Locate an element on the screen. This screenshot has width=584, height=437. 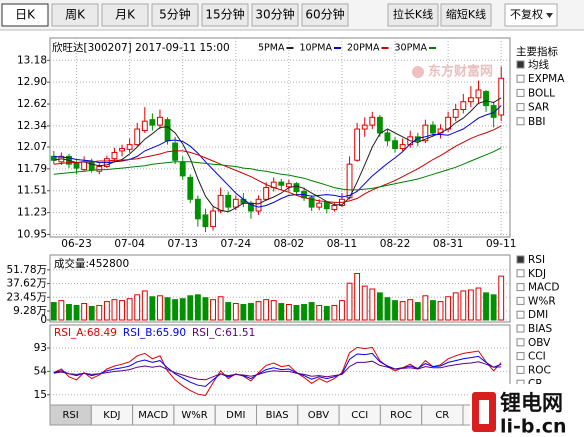
y-tick-label: 23.45万 is located at coordinates (26, 297).